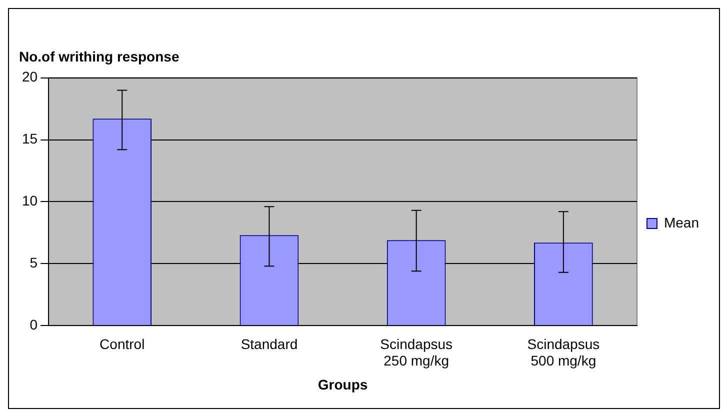 This screenshot has width=728, height=417. I want to click on chart-title: No.of writhing response, so click(99, 56).